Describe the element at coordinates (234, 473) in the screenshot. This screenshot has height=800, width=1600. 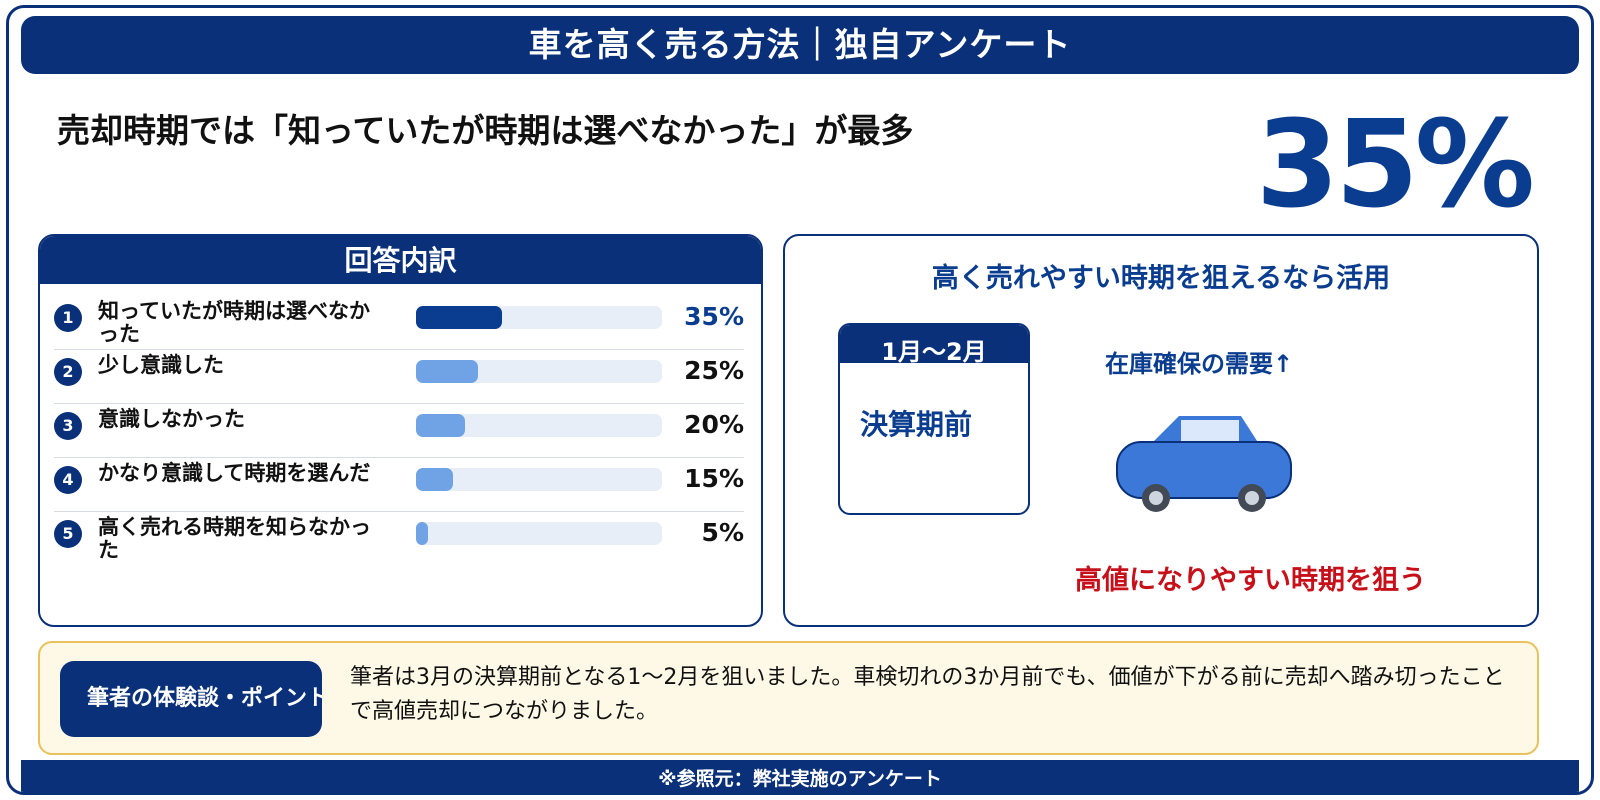
I see `category-label: かなり意識して時期を選んだ` at that location.